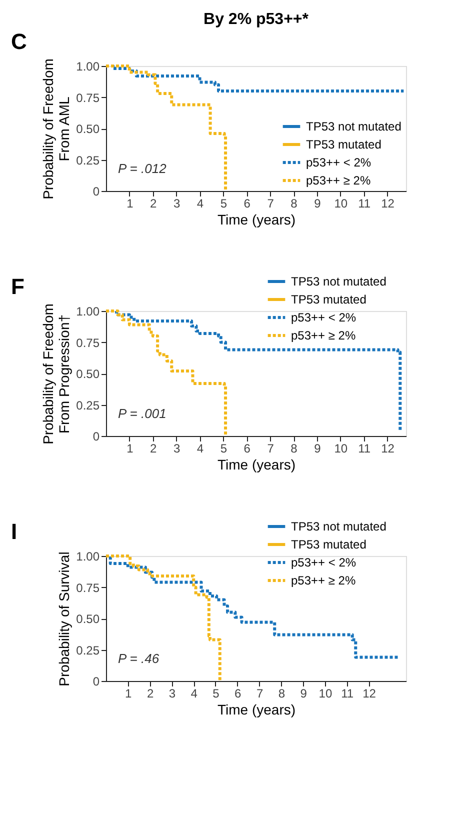  Describe the element at coordinates (143, 168) in the screenshot. I see `annotation: P = .012` at that location.